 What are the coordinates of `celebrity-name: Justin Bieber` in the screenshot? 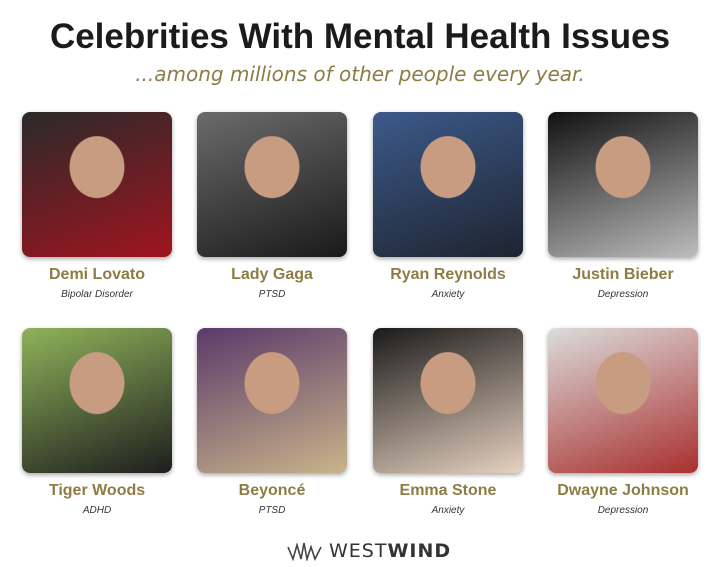 It's located at (623, 274).